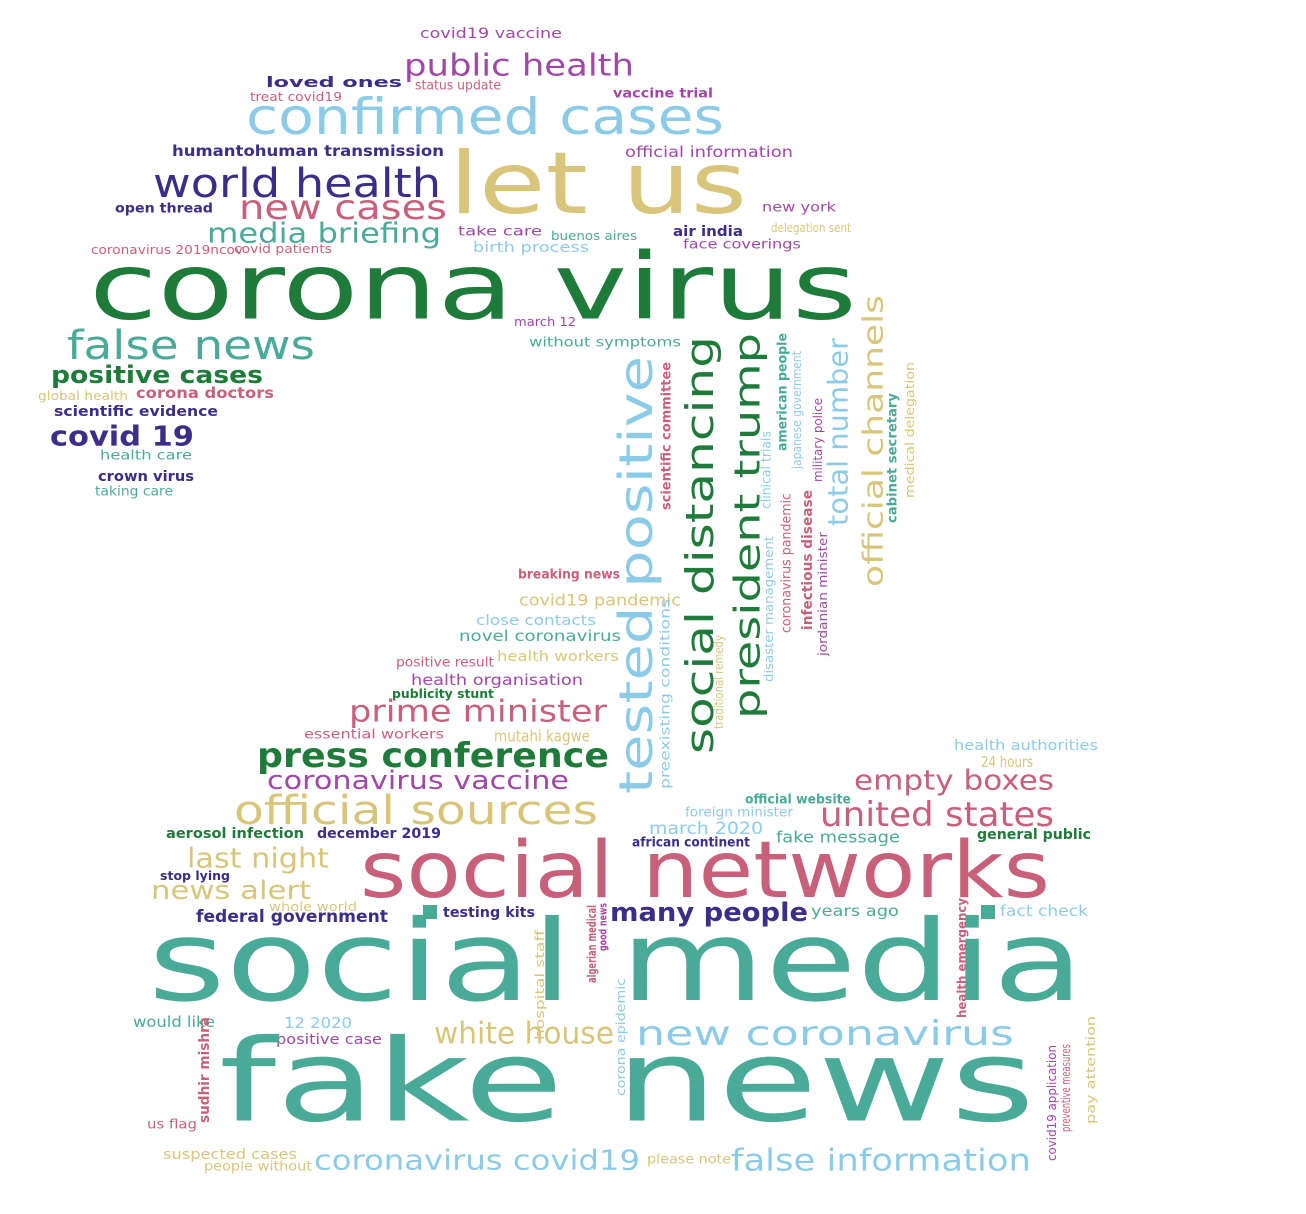 The width and height of the screenshot is (1306, 1214). Describe the element at coordinates (797, 410) in the screenshot. I see `word-japanese-government: japanese government` at that location.